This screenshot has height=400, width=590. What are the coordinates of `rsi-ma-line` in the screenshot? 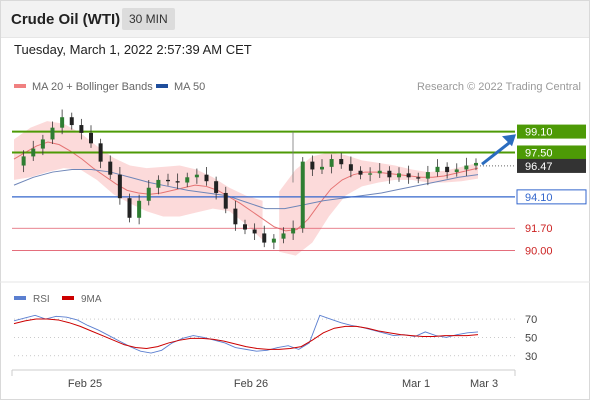 It's located at (246, 334).